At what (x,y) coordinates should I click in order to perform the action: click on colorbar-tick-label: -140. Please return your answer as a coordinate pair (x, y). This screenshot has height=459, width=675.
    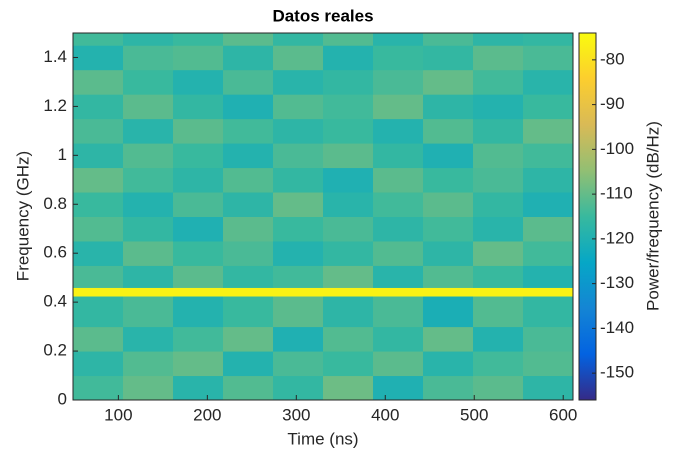
    Looking at the image, I should click on (617, 327).